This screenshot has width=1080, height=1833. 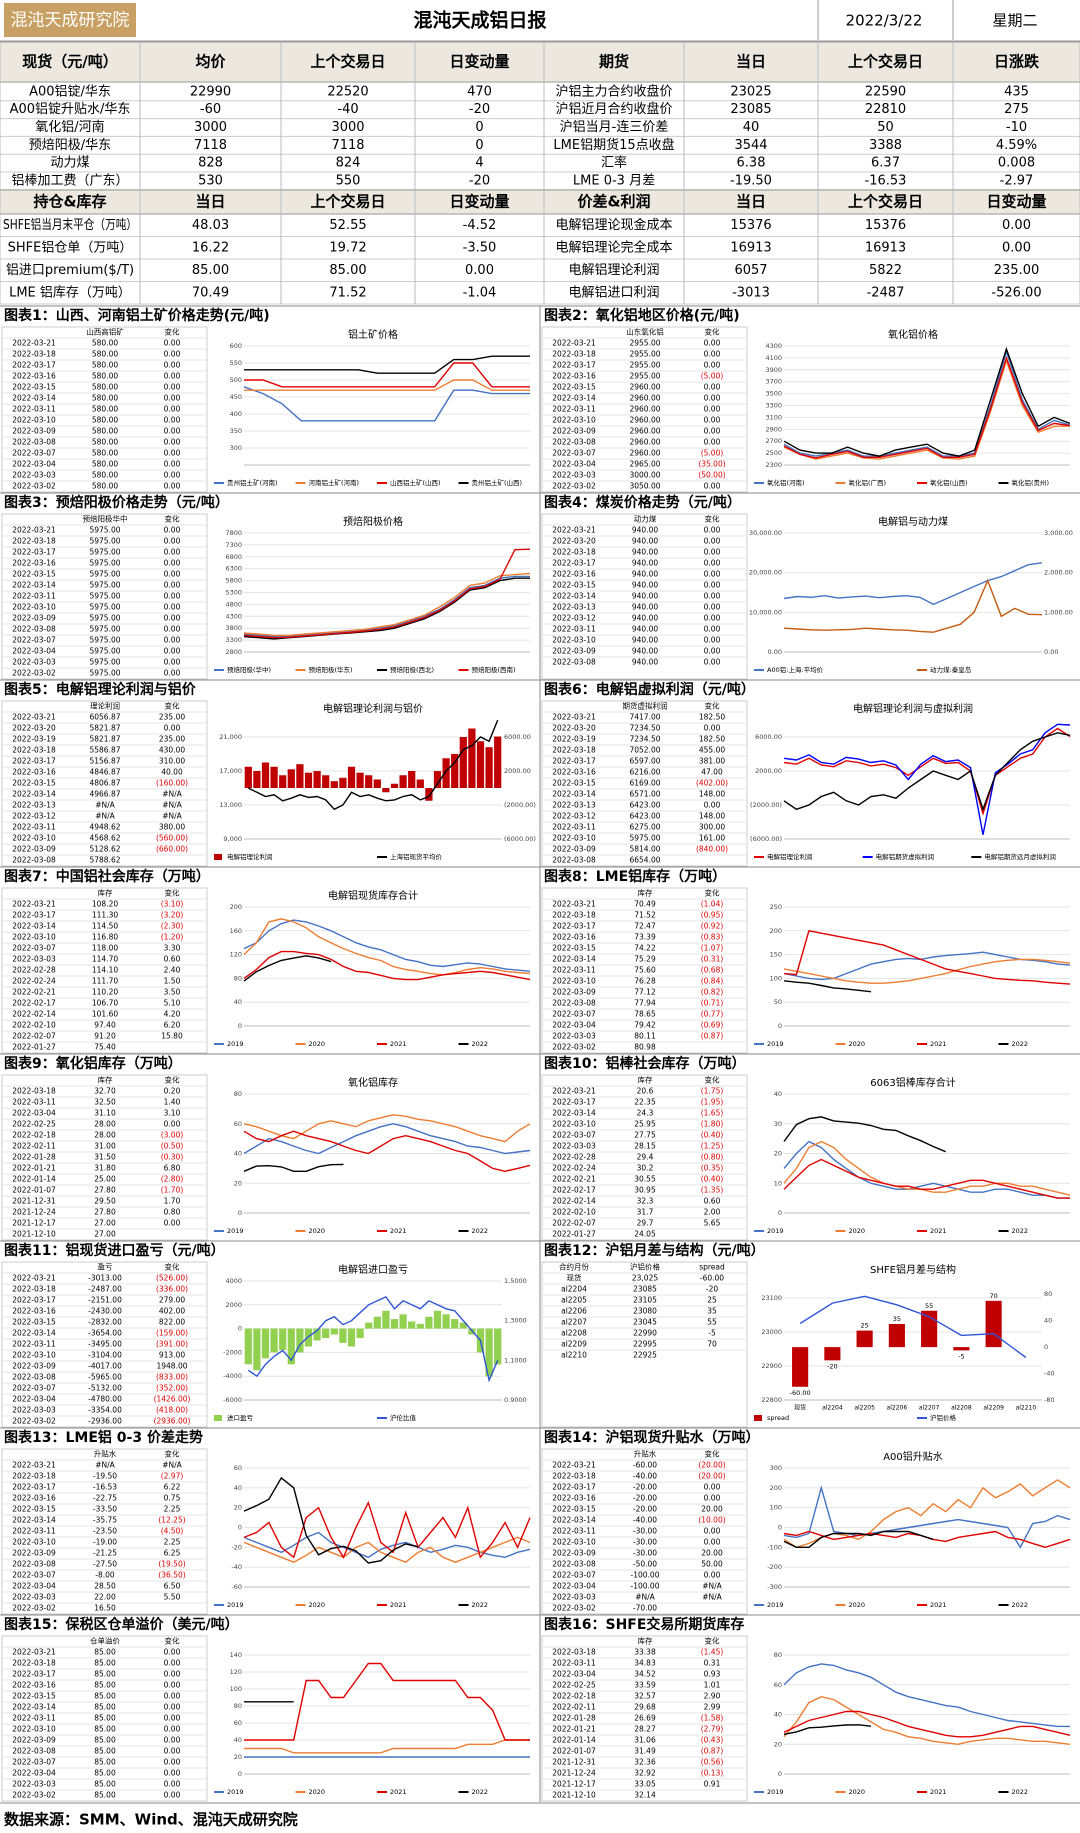 What do you see at coordinates (613, 247) in the screenshot?
I see `table-cell: 电解铝理论完全成本` at bounding box center [613, 247].